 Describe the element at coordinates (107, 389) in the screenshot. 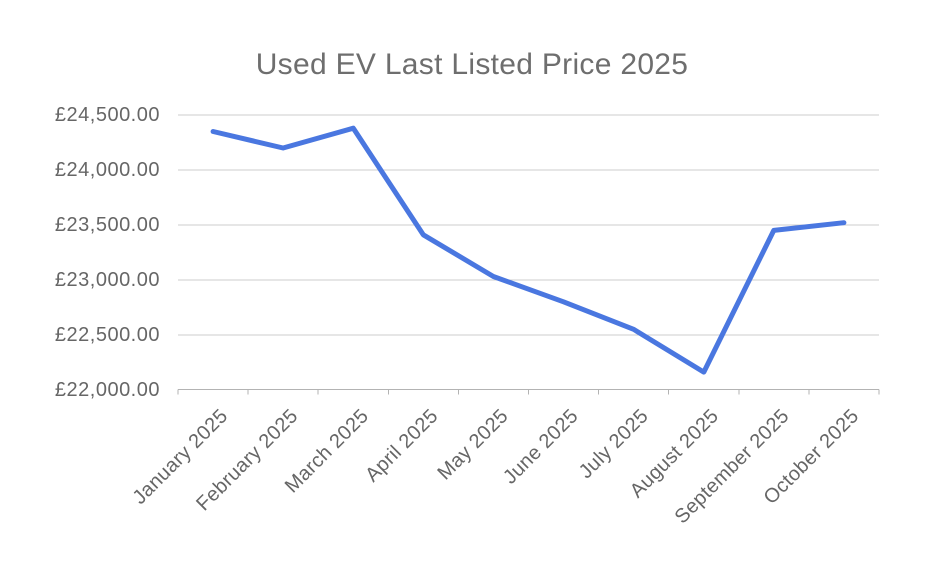

I see `y-axis-tick-label: £22,000.00` at that location.